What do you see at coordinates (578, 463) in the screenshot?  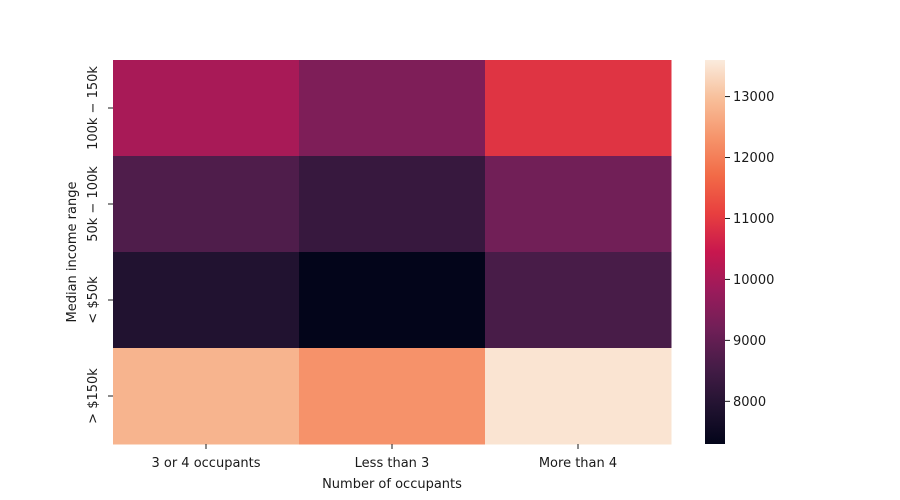 I see `x-tick-label: More than 4` at bounding box center [578, 463].